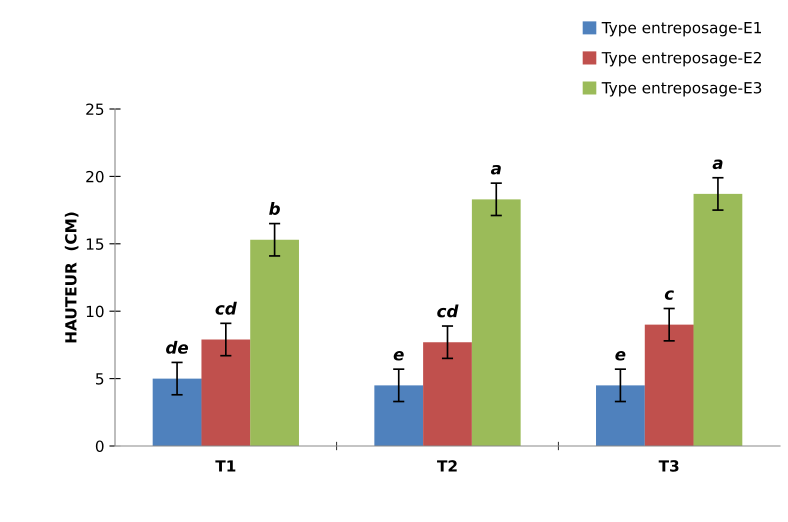  Describe the element at coordinates (95, 244) in the screenshot. I see `y-tick-label: 15` at that location.